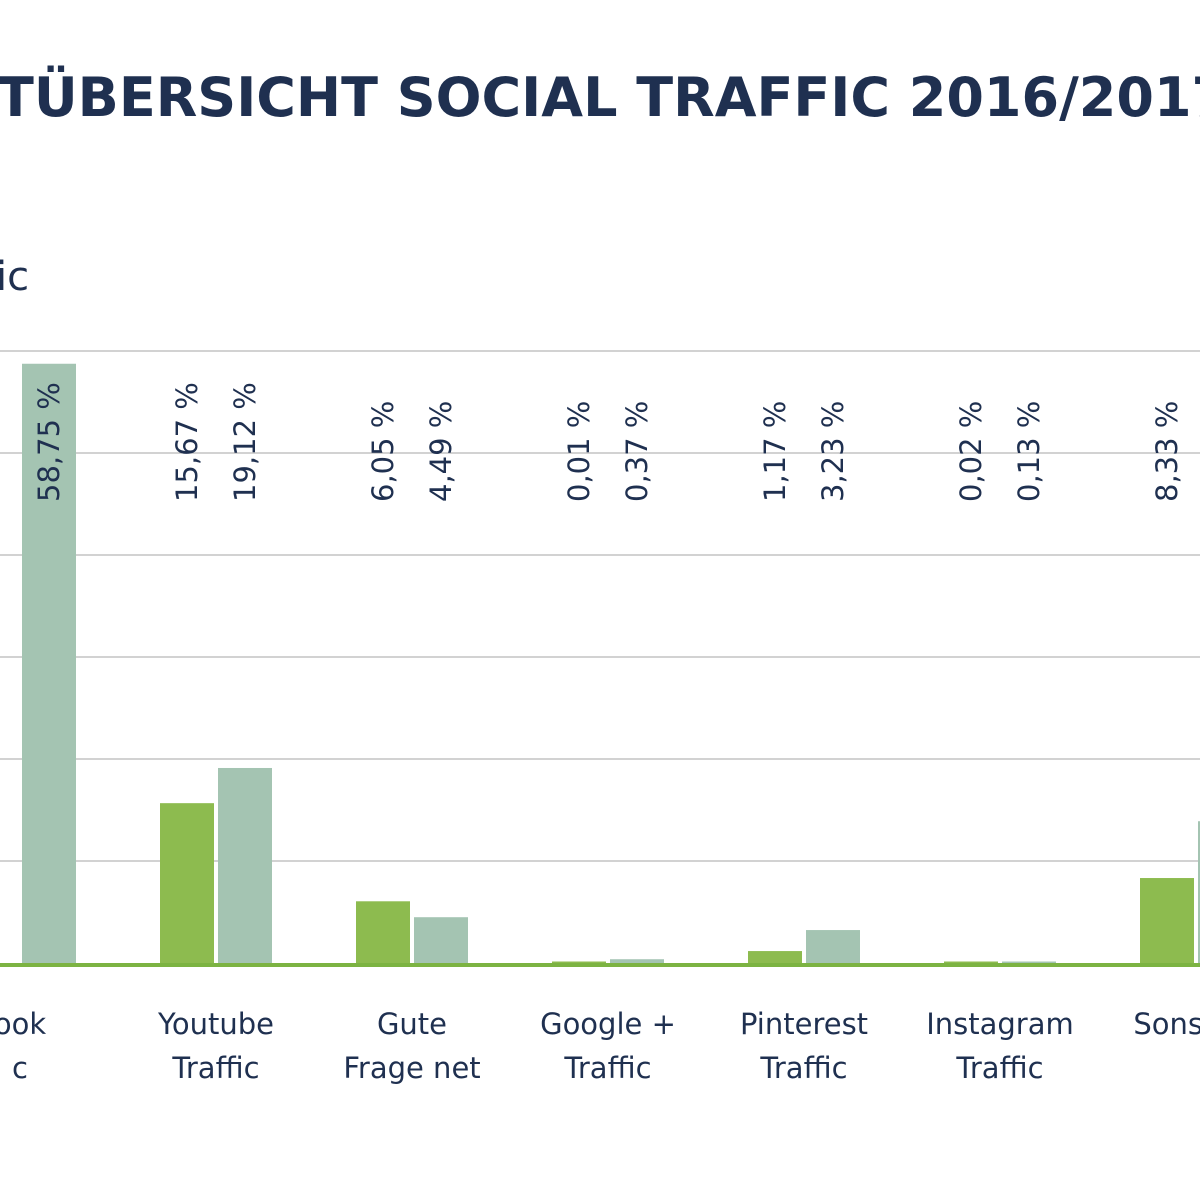  What do you see at coordinates (23, 1024) in the screenshot?
I see `category-label: ook` at bounding box center [23, 1024].